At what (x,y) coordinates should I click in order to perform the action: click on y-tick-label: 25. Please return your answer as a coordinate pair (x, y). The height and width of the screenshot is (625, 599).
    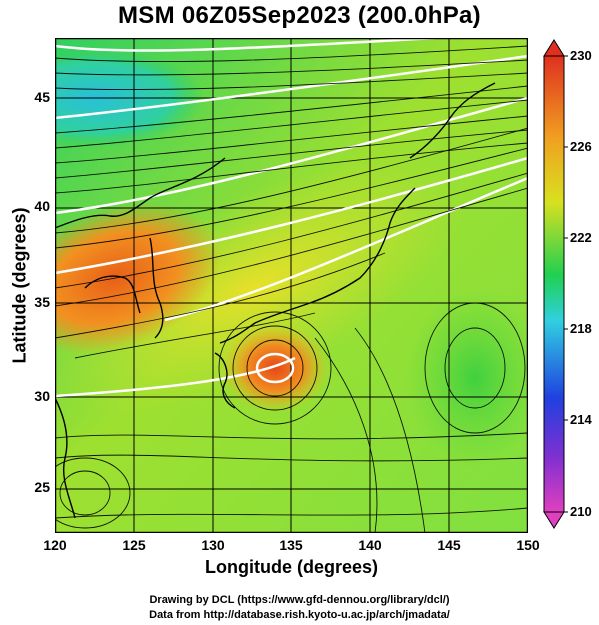
    Looking at the image, I should click on (42, 487).